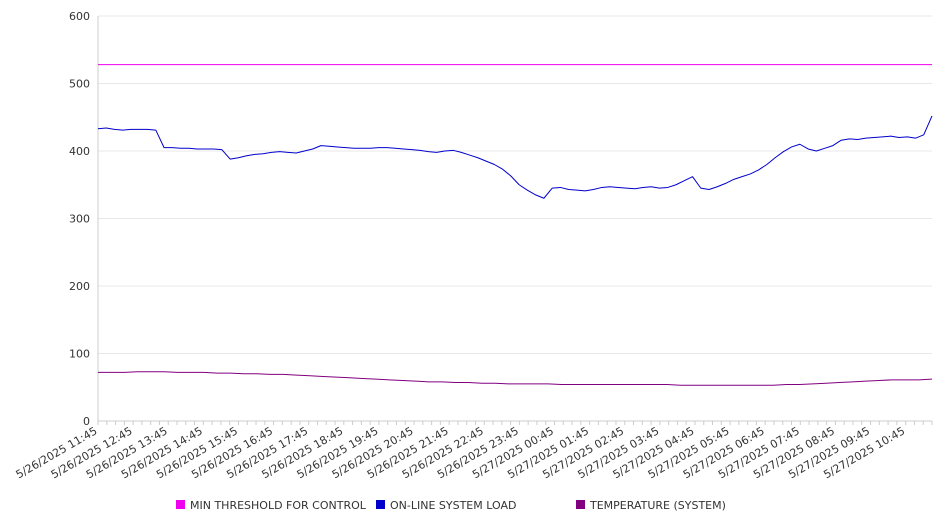 This screenshot has height=530, width=946. I want to click on y-tick-label: 600, so click(79, 16).